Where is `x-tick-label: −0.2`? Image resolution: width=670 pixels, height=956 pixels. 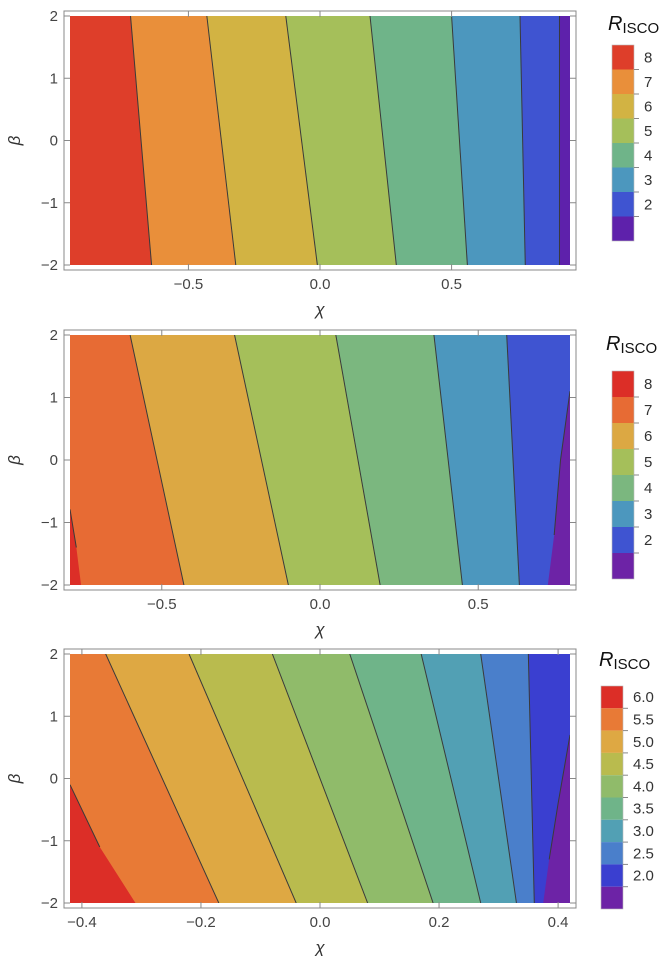
x-tick-label: −0.2 is located at coordinates (201, 922).